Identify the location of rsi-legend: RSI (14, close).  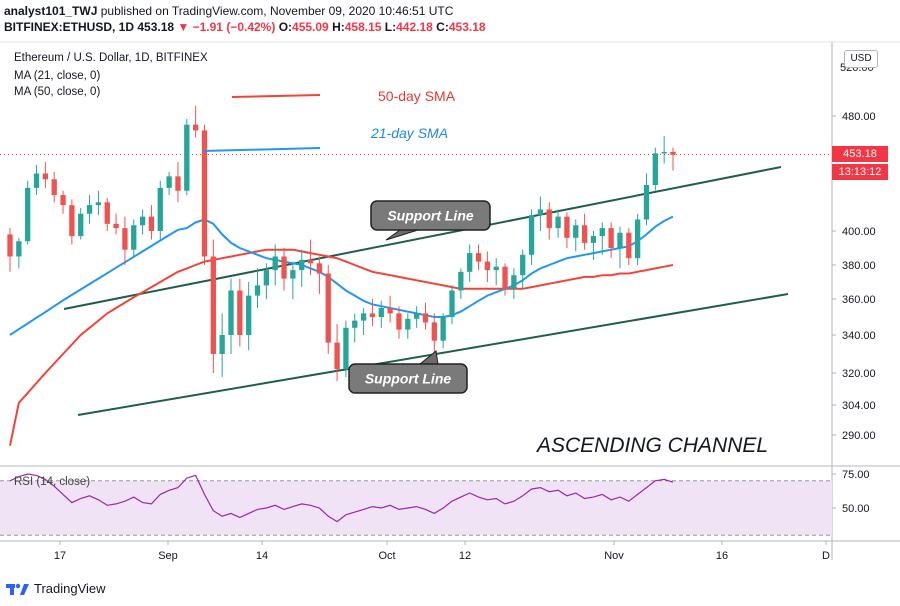
(52, 482).